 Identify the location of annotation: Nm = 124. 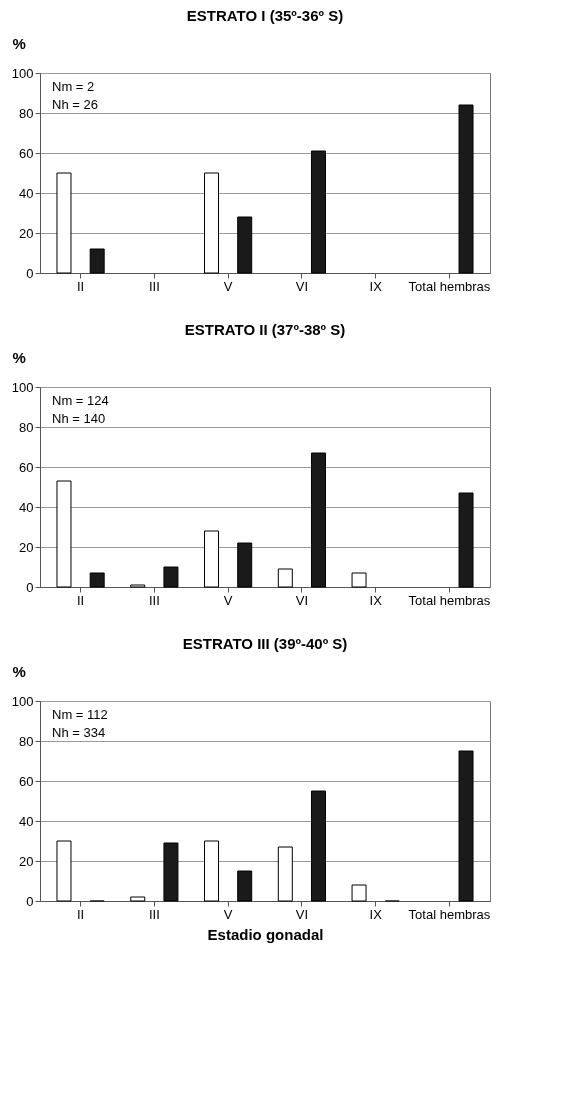
(80, 400).